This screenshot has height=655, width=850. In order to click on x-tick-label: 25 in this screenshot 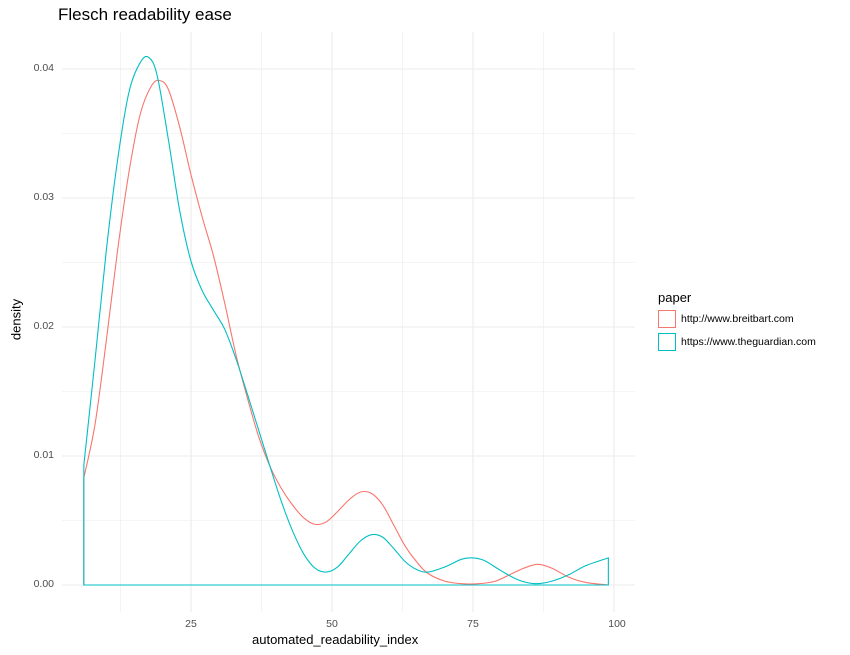, I will do `click(191, 624)`.